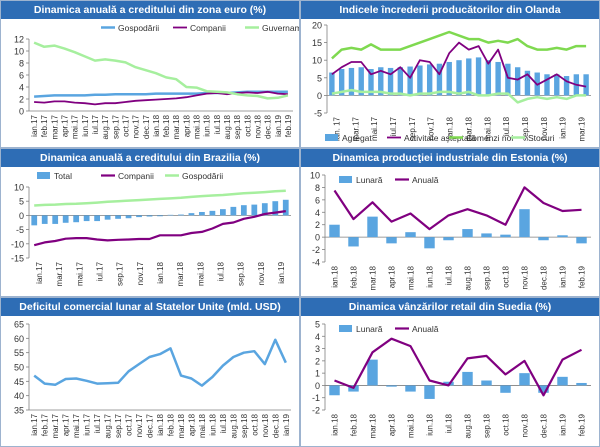 This screenshot has height=447, width=600. What do you see at coordinates (336, 128) in the screenshot?
I see `x-tick-label: ian. 17` at bounding box center [336, 128].